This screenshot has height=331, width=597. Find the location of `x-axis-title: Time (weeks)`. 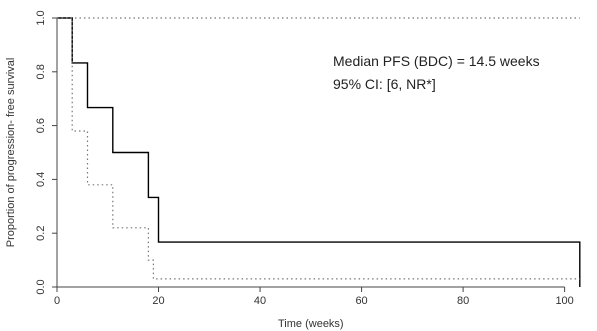

x-axis-title: Time (weeks) is located at coordinates (311, 324).